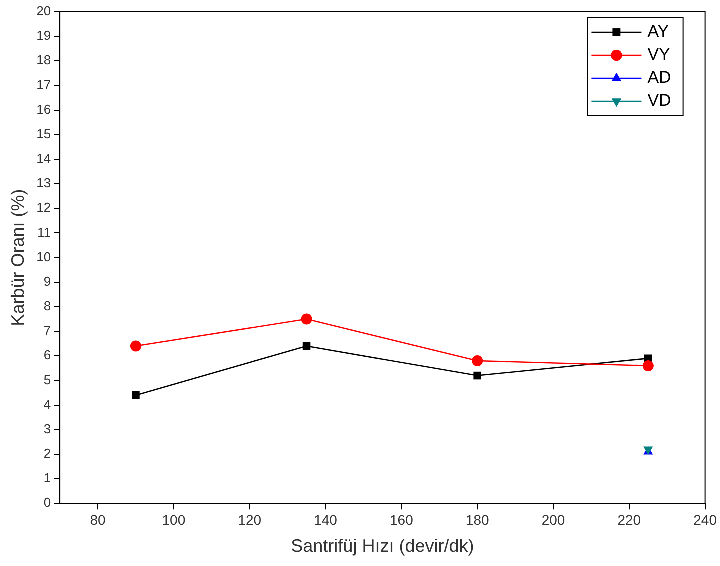 The image size is (720, 566). What do you see at coordinates (18, 257) in the screenshot?
I see `y-axis-title: Karbür Oranı (%)` at bounding box center [18, 257].